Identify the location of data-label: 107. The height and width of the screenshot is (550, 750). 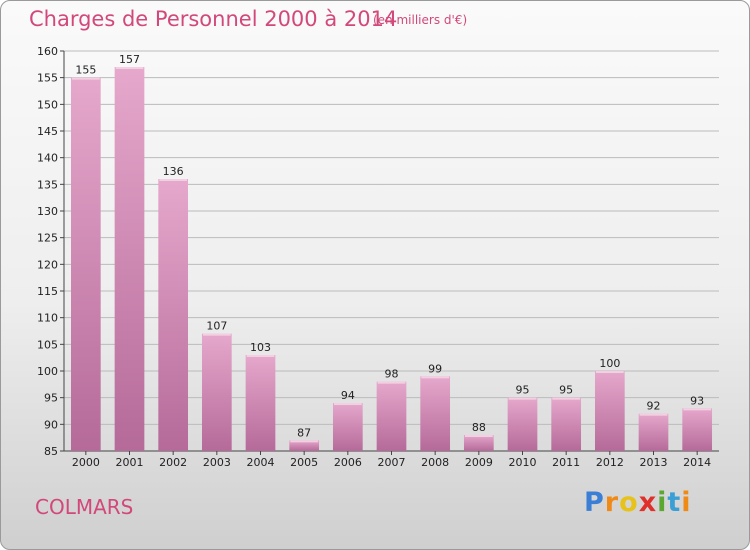
(216, 326).